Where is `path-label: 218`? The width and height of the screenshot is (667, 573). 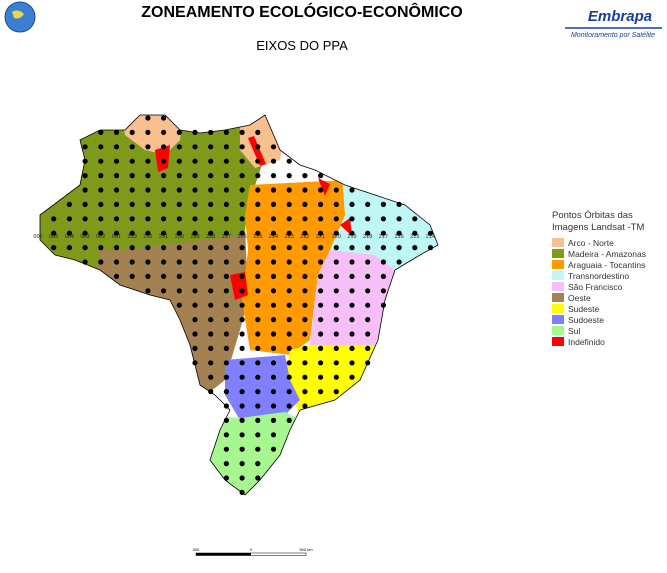 path-label: 218 is located at coordinates (367, 237).